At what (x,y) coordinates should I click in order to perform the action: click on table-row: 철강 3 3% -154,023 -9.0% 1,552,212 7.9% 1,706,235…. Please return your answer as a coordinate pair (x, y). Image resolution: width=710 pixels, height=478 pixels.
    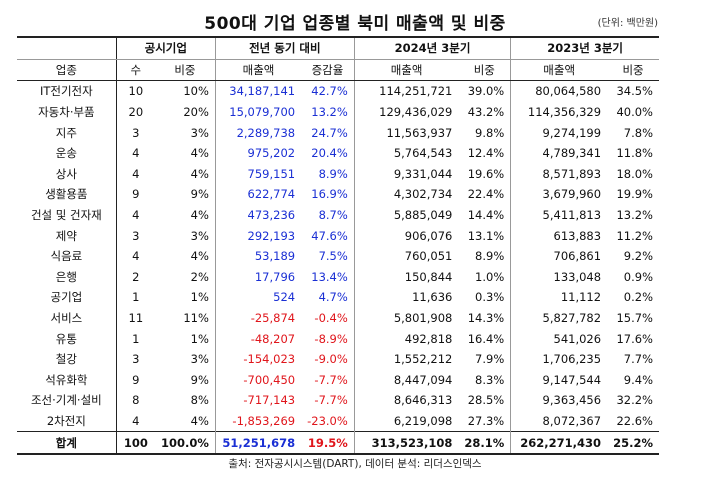
    Looking at the image, I should click on (338, 359).